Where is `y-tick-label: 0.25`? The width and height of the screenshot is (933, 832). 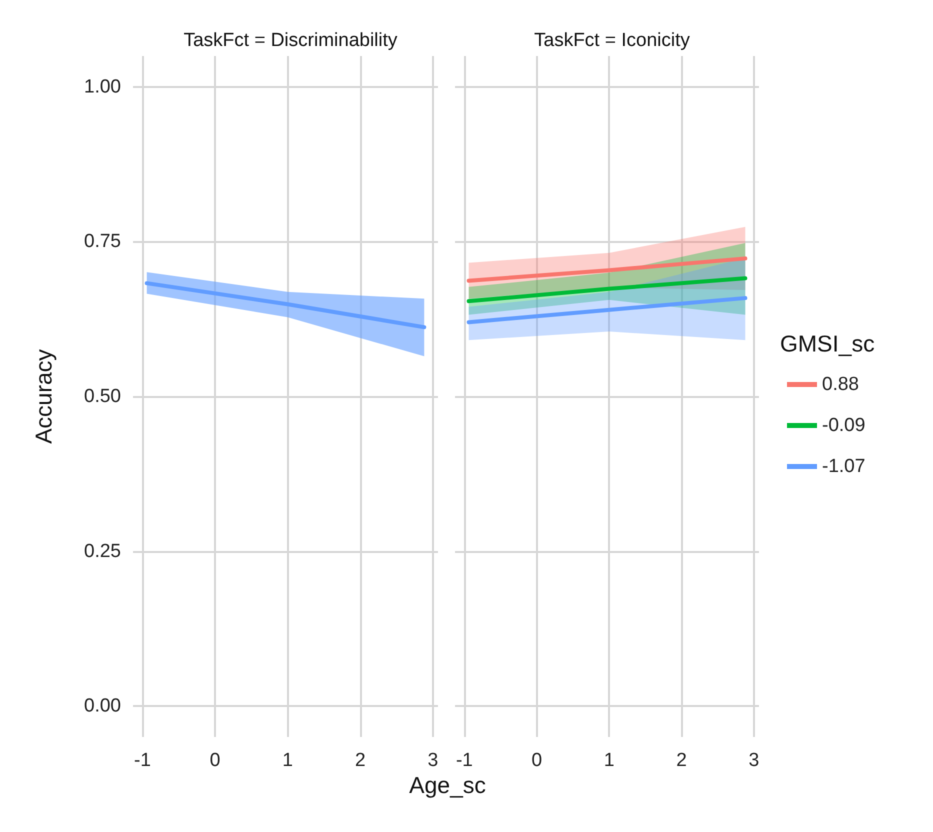 y-tick-label: 0.25 is located at coordinates (102, 551).